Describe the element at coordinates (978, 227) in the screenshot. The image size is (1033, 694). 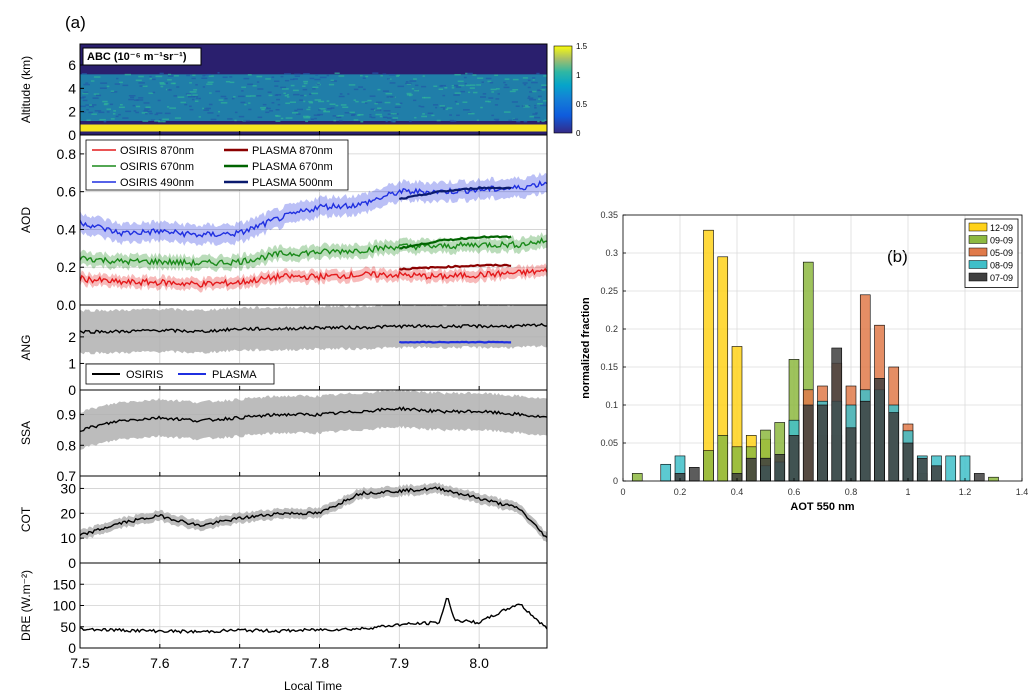
I see `legend-swatch` at that location.